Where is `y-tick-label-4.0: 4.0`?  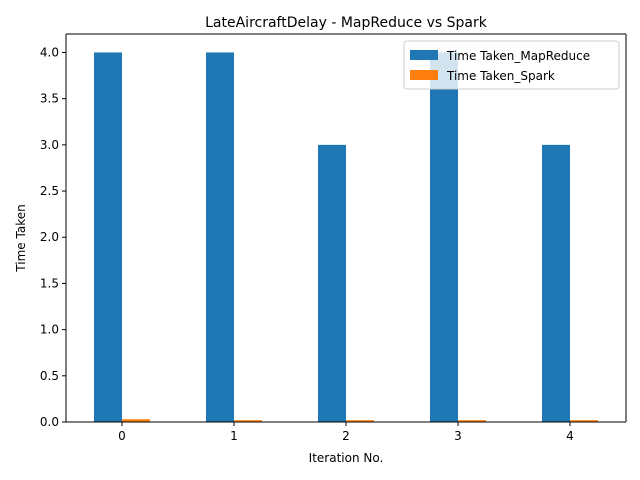
y-tick-label-4.0: 4.0 is located at coordinates (49, 52).